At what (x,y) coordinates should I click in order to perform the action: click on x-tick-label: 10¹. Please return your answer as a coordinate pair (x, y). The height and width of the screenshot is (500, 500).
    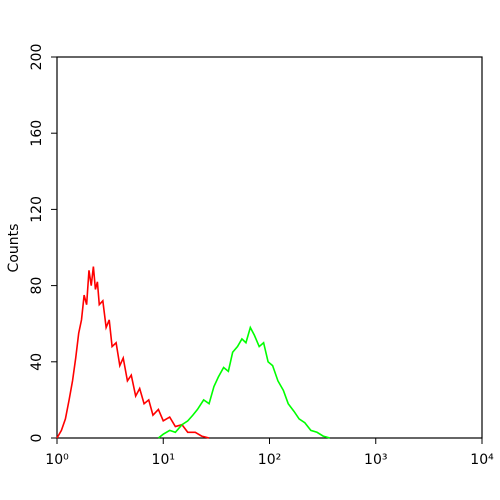
    Looking at the image, I should click on (163, 460).